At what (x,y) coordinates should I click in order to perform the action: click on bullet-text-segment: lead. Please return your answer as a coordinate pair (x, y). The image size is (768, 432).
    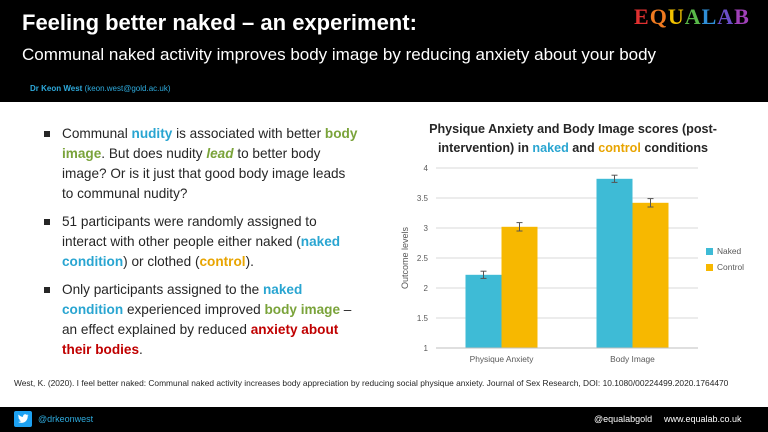
    Looking at the image, I should click on (220, 153).